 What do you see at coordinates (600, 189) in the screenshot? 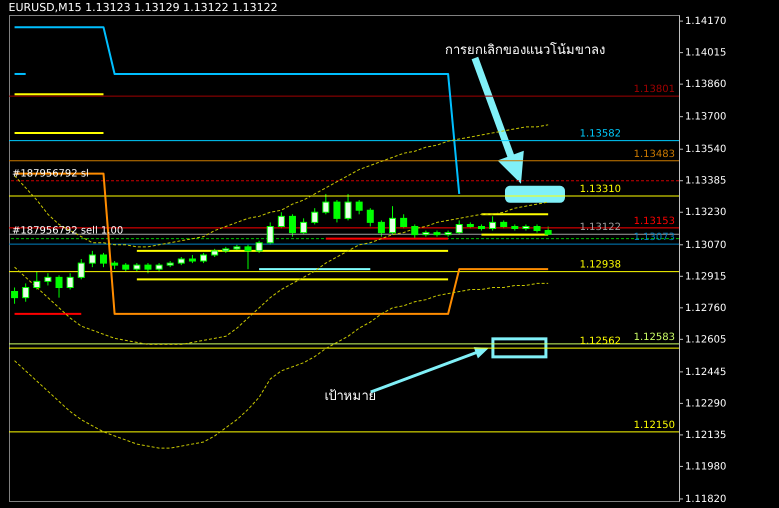
I see `ref-line-label: 1.13310` at bounding box center [600, 189].